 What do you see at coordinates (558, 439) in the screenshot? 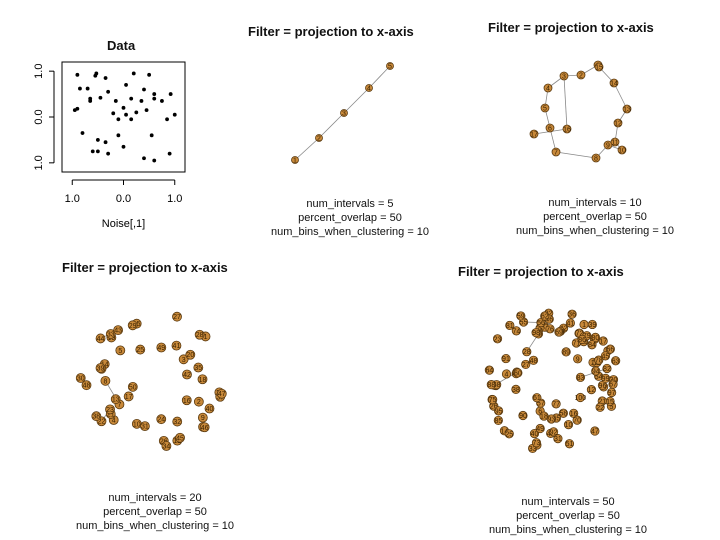
I see `node-label: 31` at bounding box center [558, 439].